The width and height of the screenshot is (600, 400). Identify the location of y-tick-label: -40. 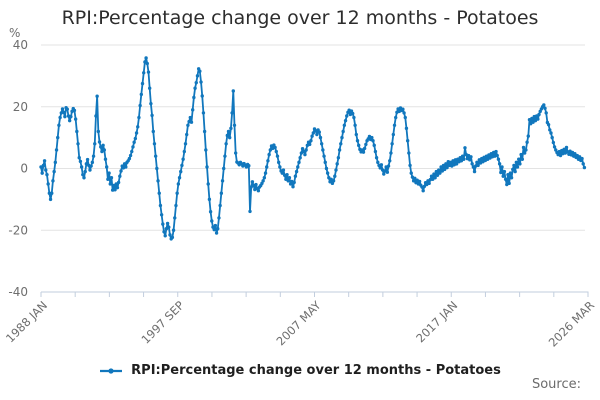
(18, 292).